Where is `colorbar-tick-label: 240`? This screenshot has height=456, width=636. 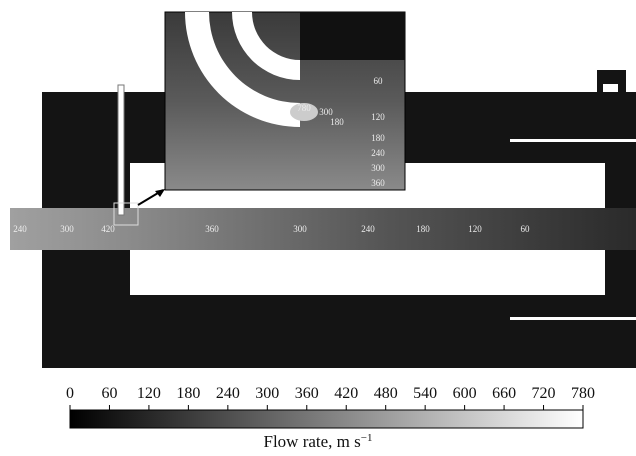 colorbar-tick-label: 240 is located at coordinates (228, 393).